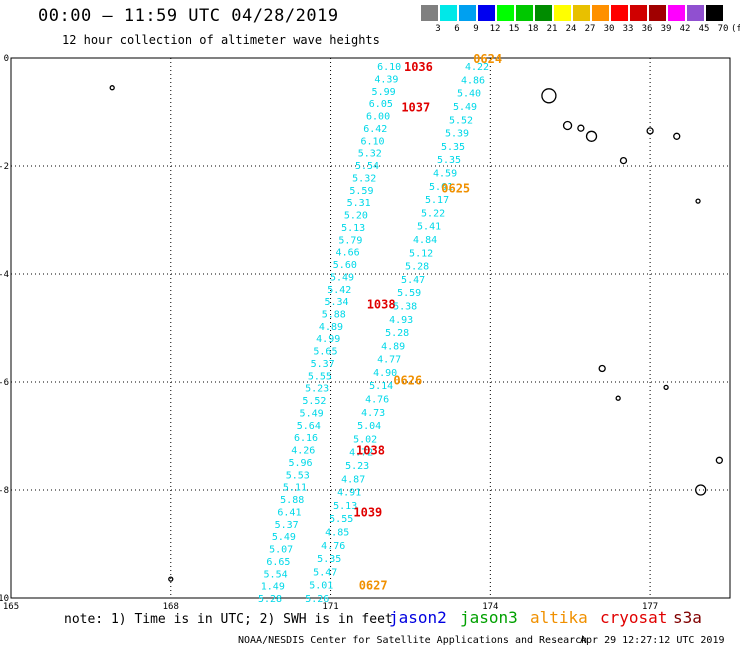  Describe the element at coordinates (357, 466) in the screenshot. I see `swh-value-track-b: 5.23` at that location.